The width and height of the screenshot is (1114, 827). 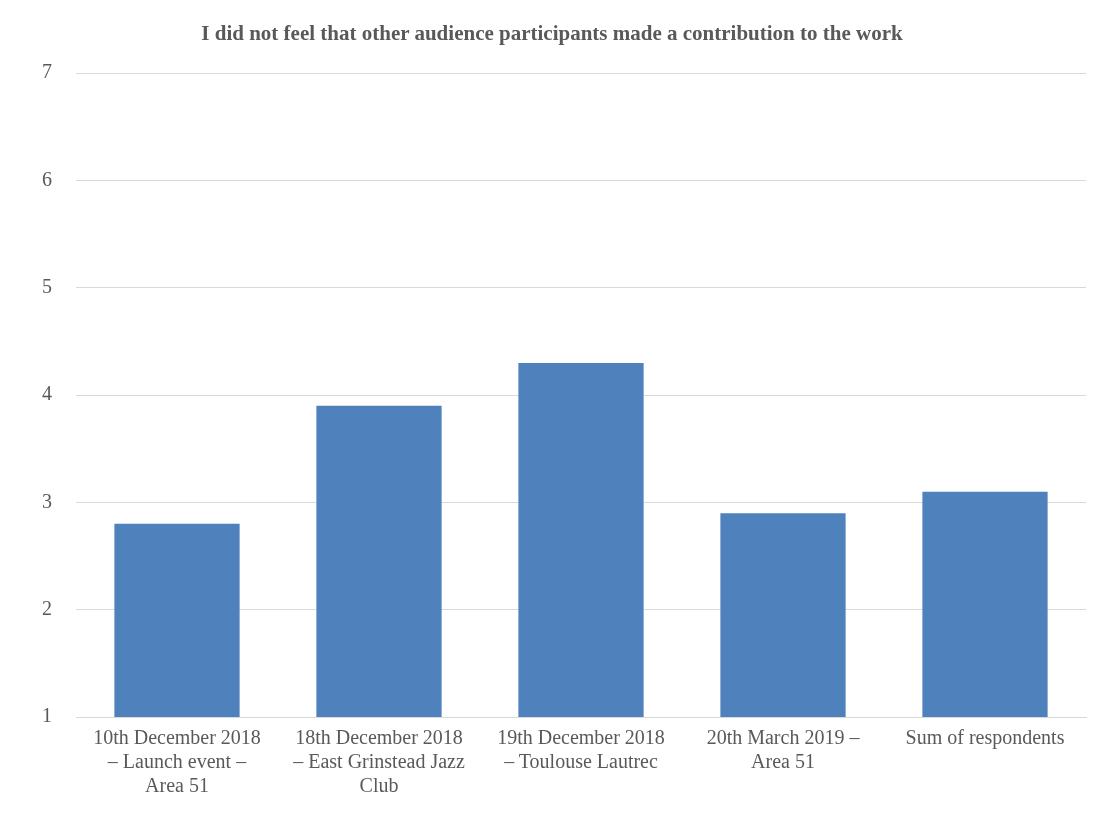 What do you see at coordinates (47, 393) in the screenshot?
I see `y-tick-label: 4` at bounding box center [47, 393].